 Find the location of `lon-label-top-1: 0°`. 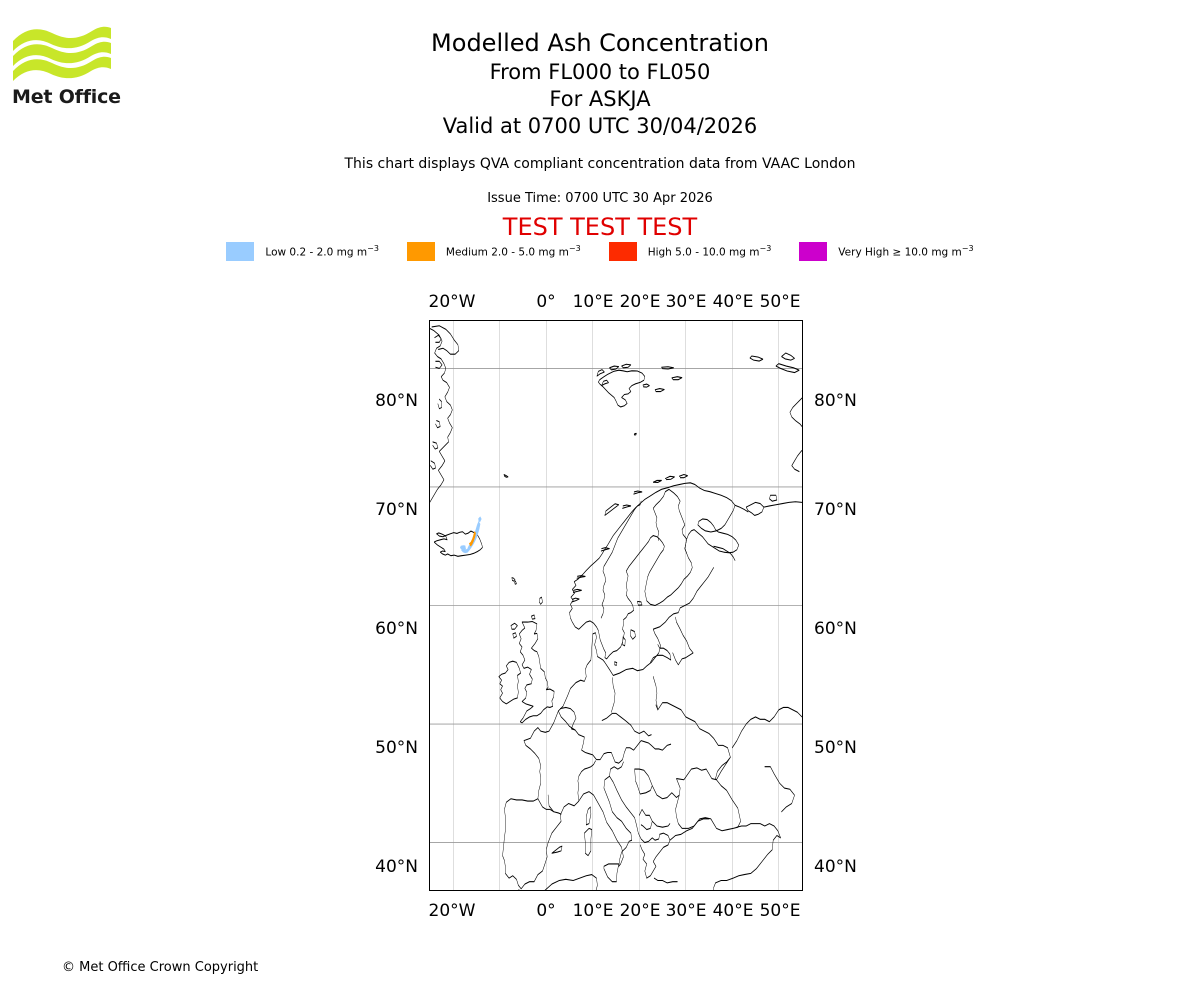

lon-label-top-1: 0° is located at coordinates (546, 302).